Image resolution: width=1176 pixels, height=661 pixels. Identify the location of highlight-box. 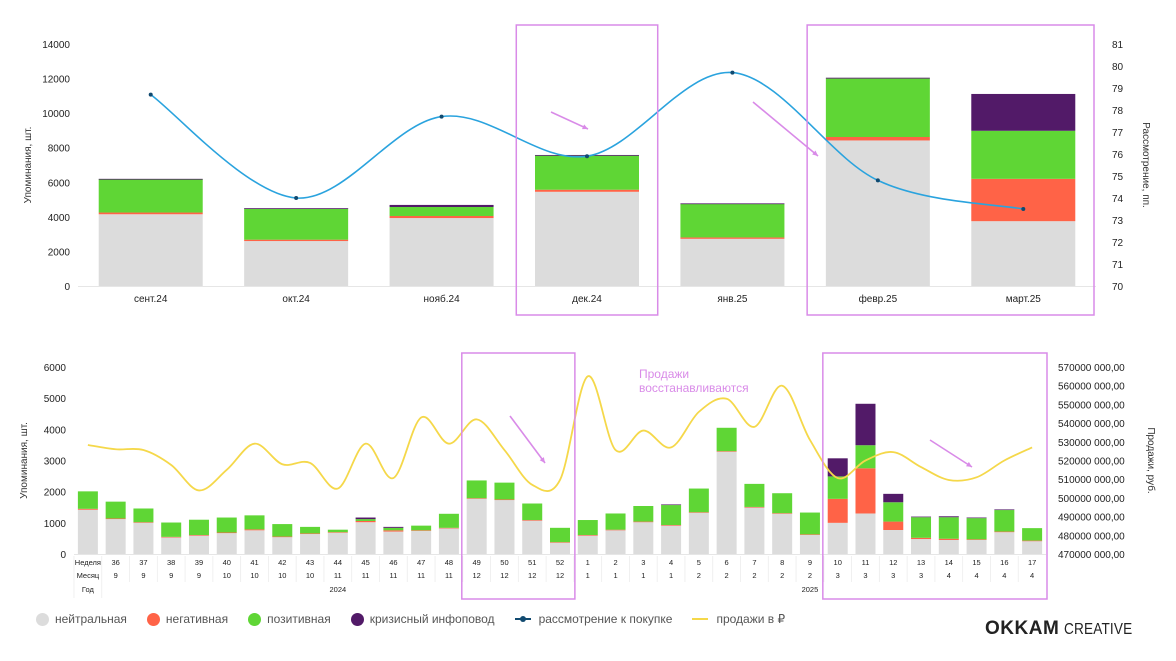
(935, 476).